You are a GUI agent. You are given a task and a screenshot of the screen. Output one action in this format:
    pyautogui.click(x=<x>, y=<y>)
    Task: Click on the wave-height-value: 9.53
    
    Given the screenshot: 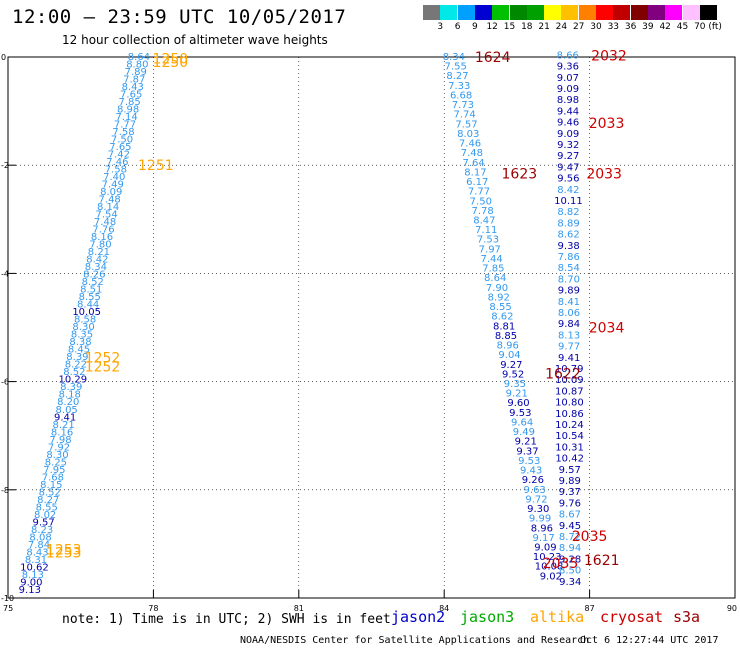 What is the action you would take?
    pyautogui.click(x=520, y=413)
    